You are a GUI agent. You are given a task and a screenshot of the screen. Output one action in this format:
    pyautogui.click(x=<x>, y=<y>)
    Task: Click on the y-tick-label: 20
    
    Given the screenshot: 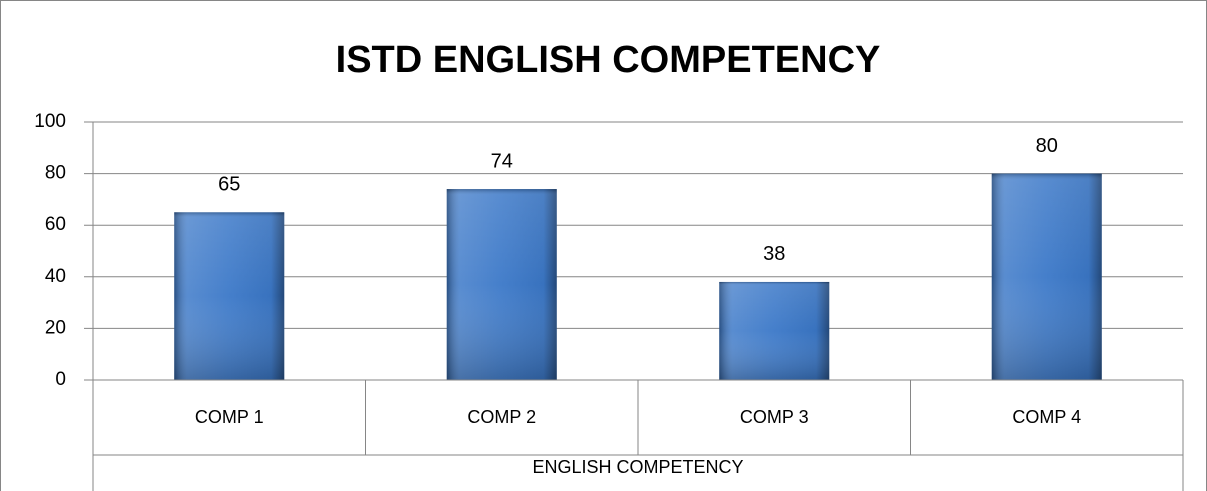 What is the action you would take?
    pyautogui.click(x=55, y=327)
    